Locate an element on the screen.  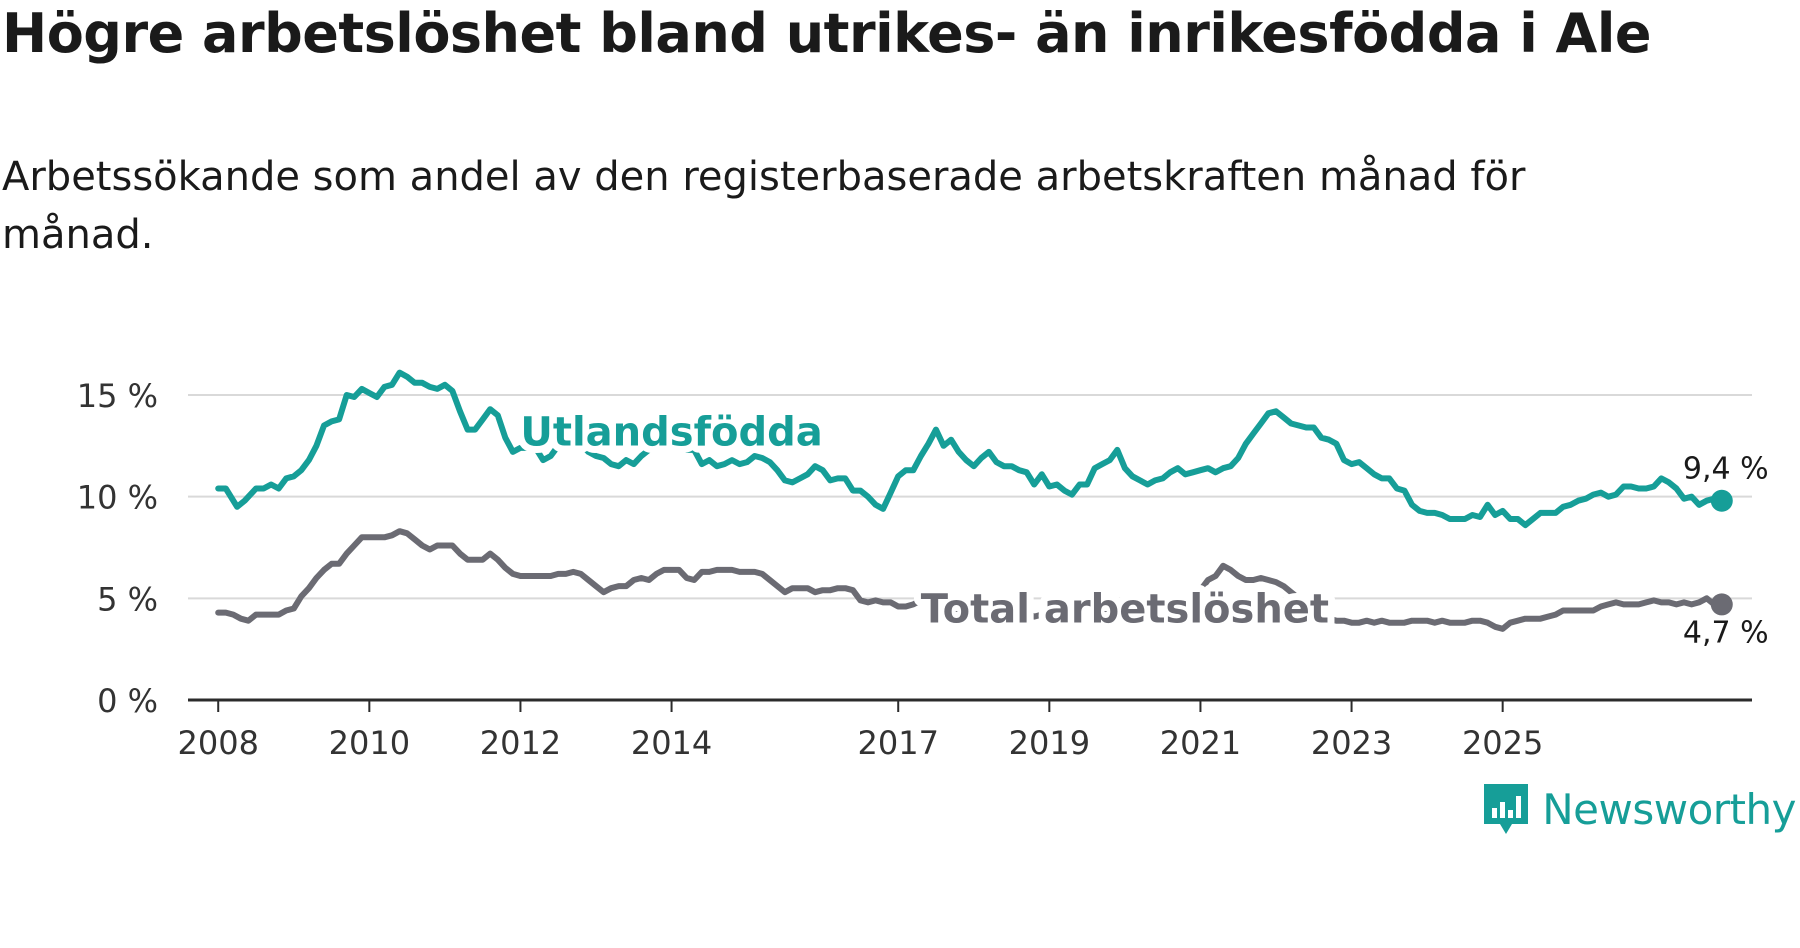
newsworthy-logo-text: Newsworthy is located at coordinates (1669, 809).